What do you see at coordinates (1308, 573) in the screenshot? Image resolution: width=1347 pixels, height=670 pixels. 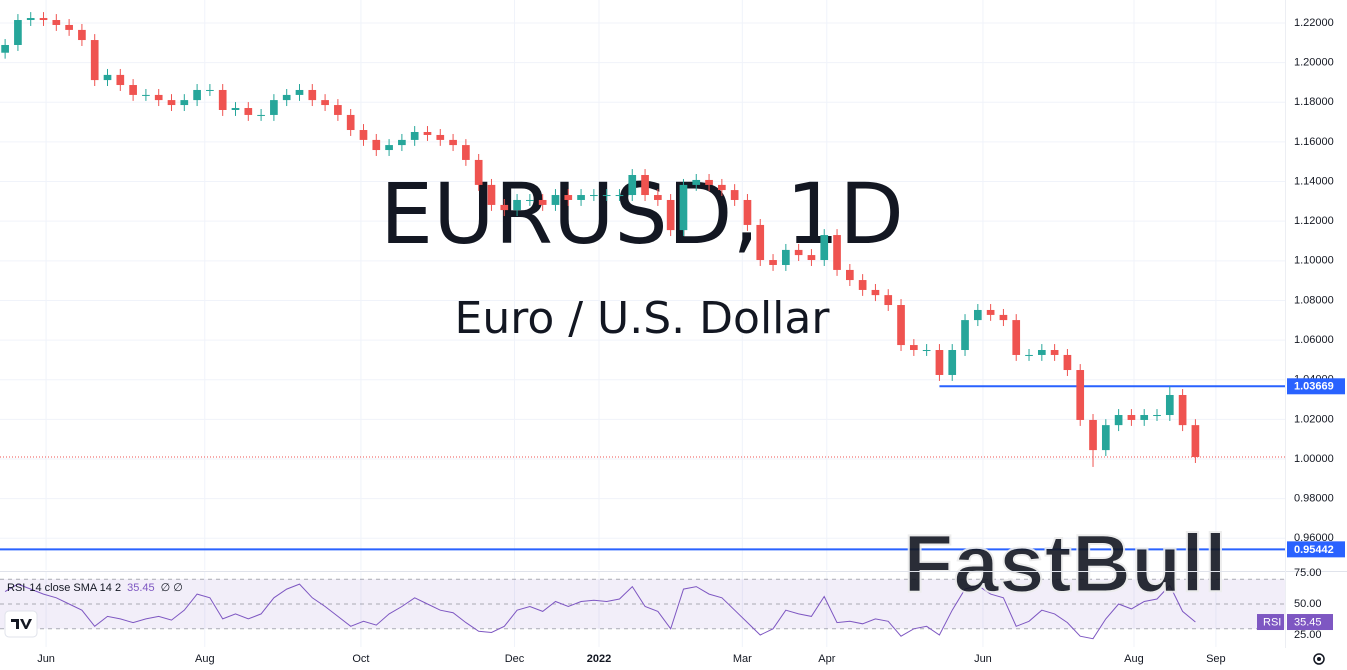 I see `rsi-tick-label: 75.00` at bounding box center [1308, 573].